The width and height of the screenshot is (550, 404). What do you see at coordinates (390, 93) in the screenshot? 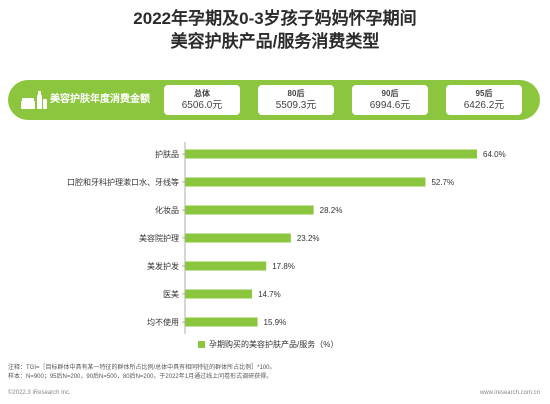
I see `stat-label: 90后` at bounding box center [390, 93].